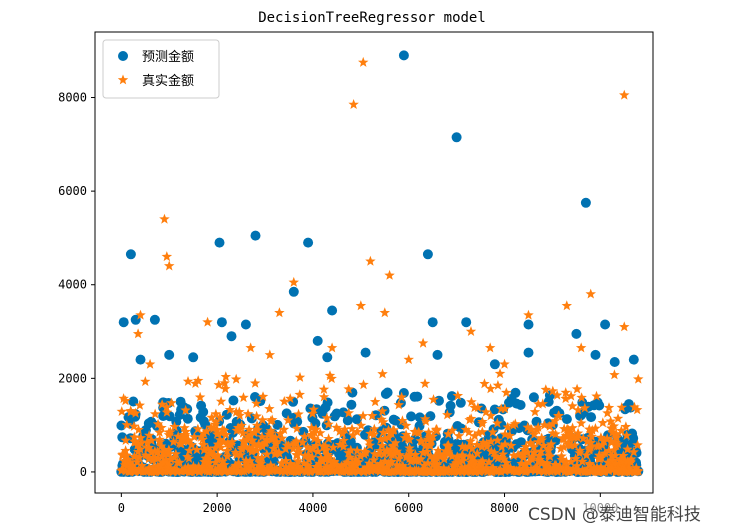 The width and height of the screenshot is (736, 532). Describe the element at coordinates (161, 69) in the screenshot. I see `legend-box` at that location.